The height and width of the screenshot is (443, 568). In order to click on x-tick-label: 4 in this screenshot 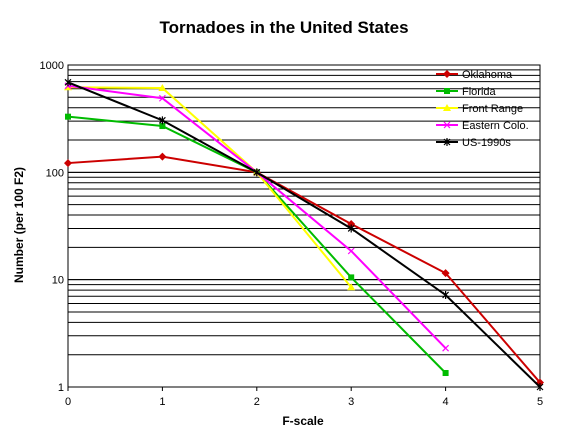, I will do `click(446, 402)`.